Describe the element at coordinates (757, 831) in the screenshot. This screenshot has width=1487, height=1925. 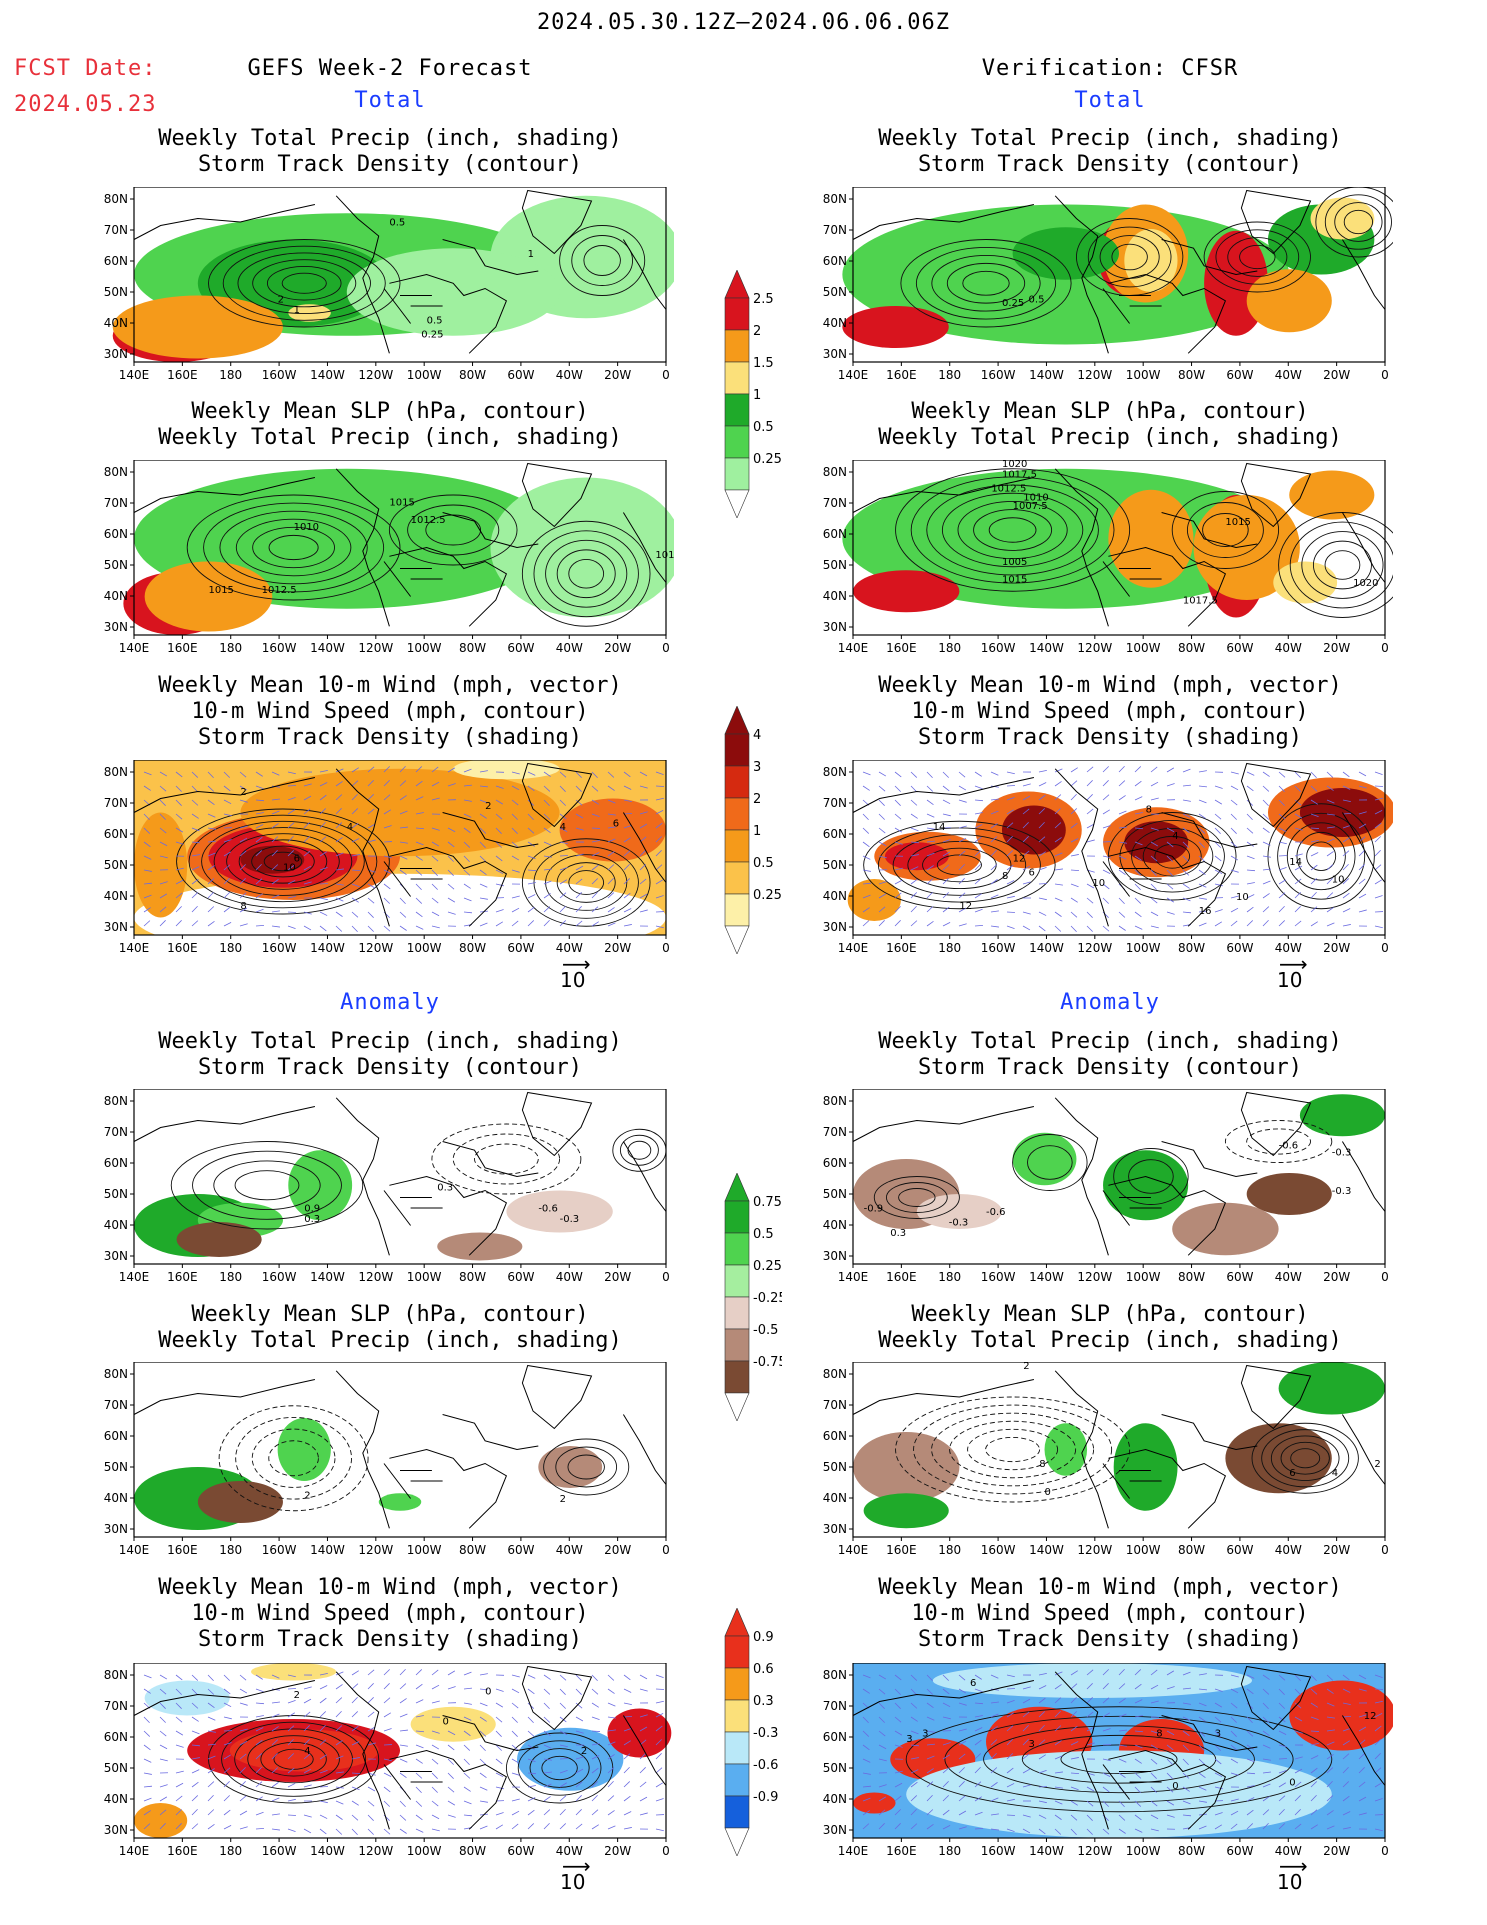
I see `colorbar-label: 1` at that location.